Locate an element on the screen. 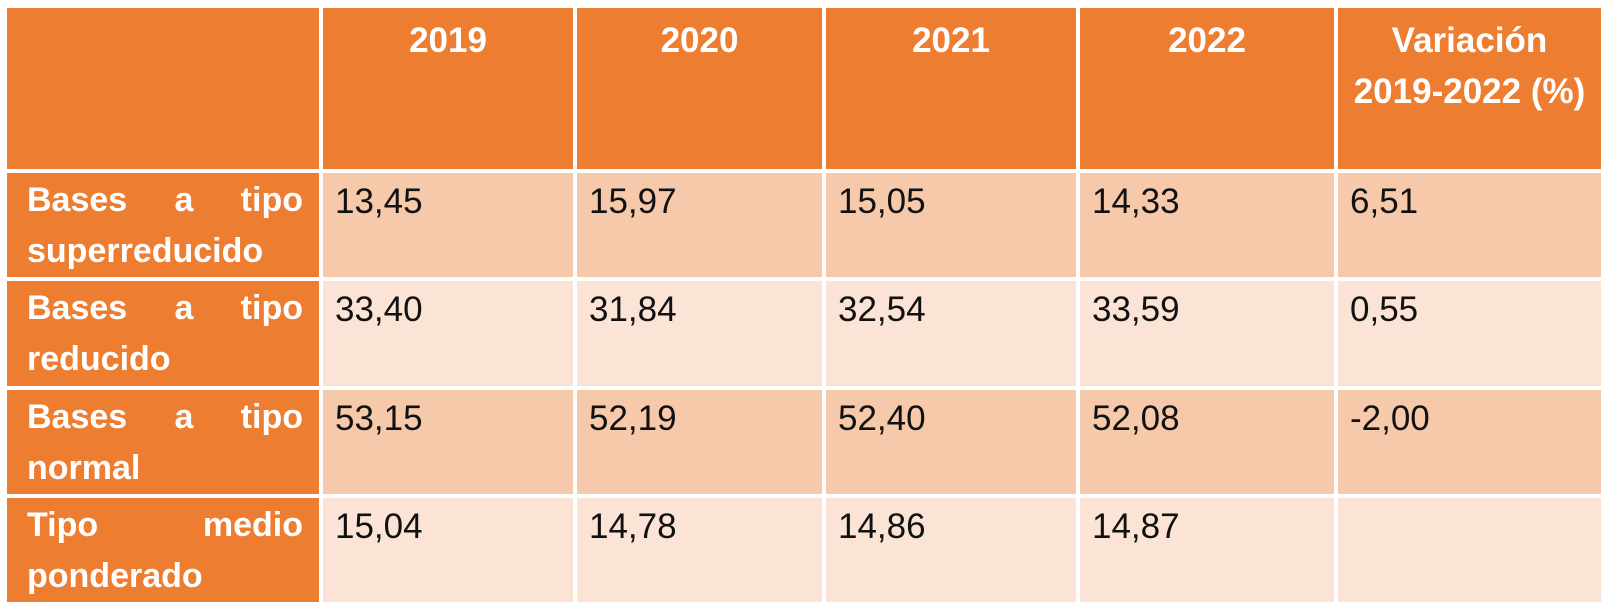 This screenshot has width=1604, height=614. value-cell: 15,04 is located at coordinates (448, 550).